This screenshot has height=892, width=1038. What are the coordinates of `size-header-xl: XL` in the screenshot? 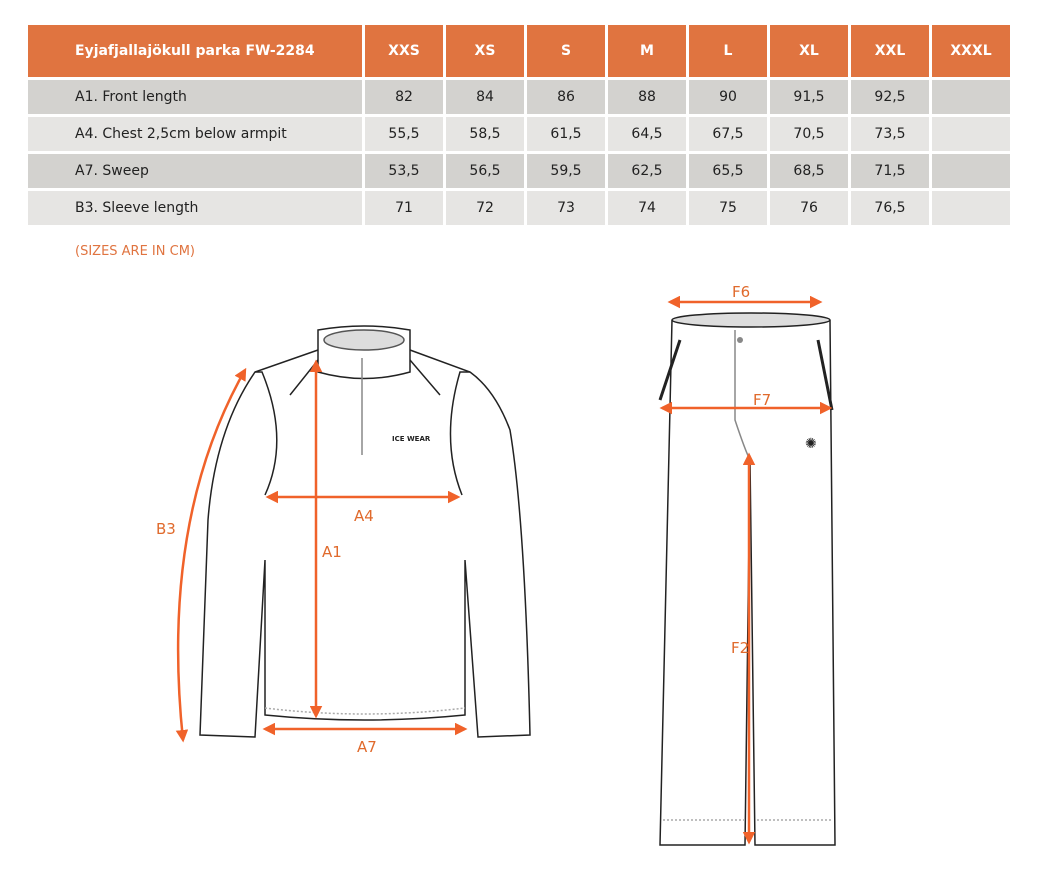 It's located at (809, 51).